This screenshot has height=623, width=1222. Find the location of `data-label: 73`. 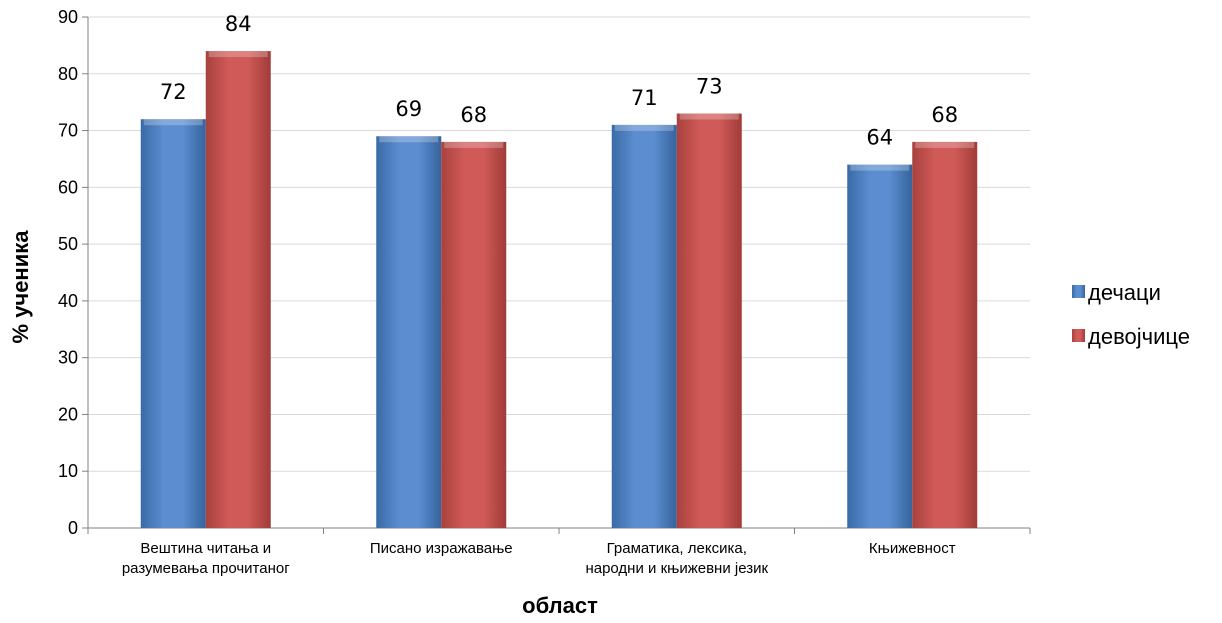

data-label: 73 is located at coordinates (709, 87).